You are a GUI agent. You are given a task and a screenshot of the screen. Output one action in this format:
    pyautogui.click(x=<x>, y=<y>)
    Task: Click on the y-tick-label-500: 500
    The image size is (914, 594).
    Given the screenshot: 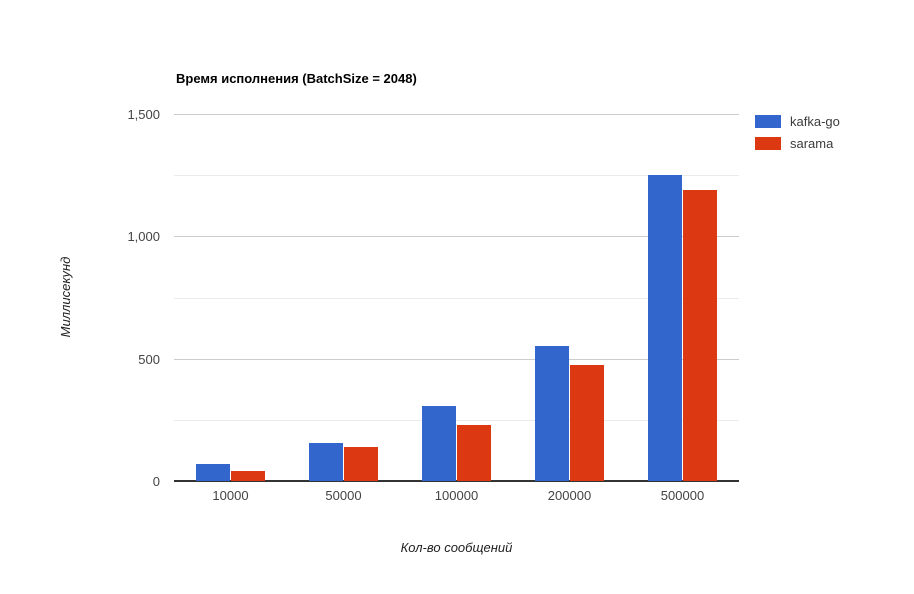 What is the action you would take?
    pyautogui.click(x=149, y=359)
    